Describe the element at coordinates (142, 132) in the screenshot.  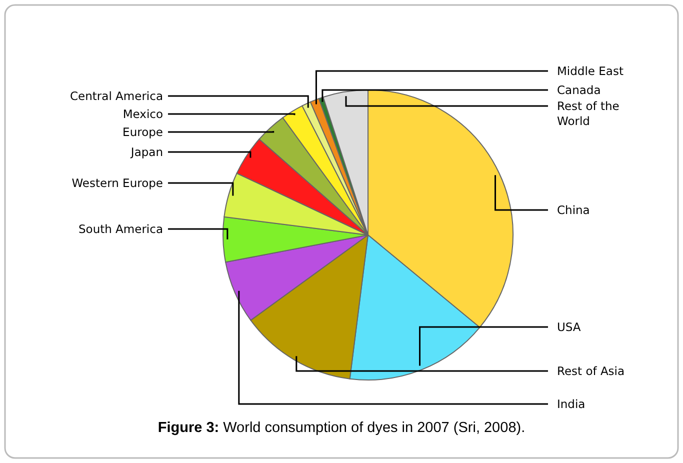
I see `slice-label: Europe` at that location.